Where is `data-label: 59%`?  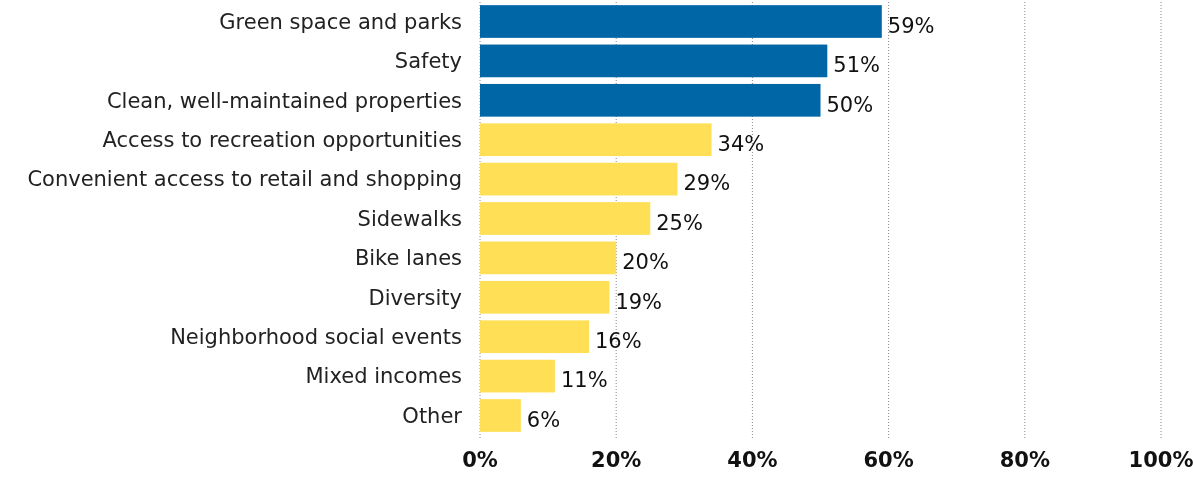 data-label: 59% is located at coordinates (911, 25).